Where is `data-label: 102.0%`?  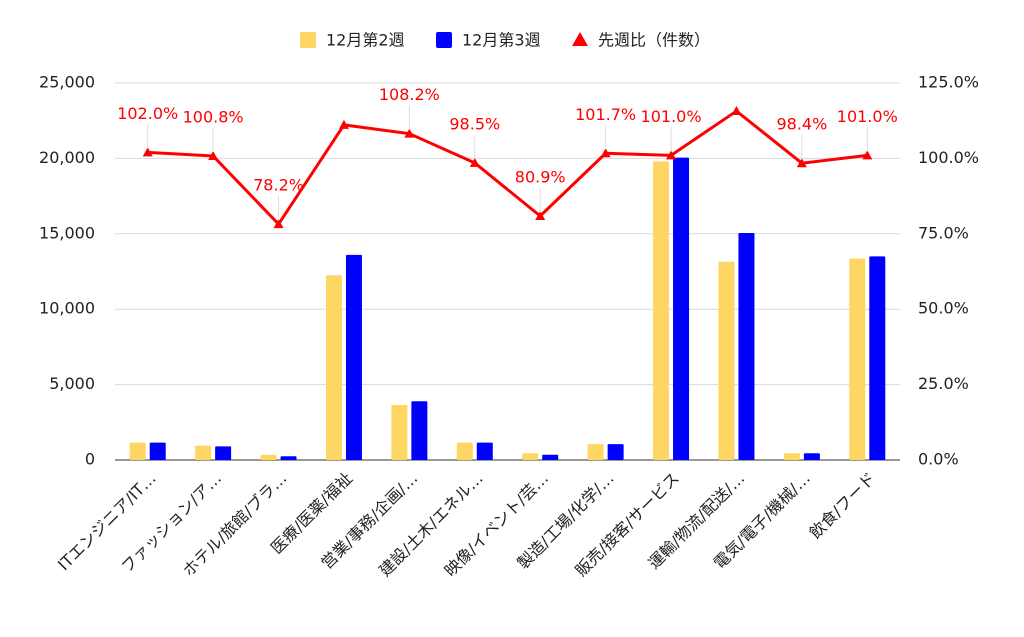 data-label: 102.0% is located at coordinates (147, 113).